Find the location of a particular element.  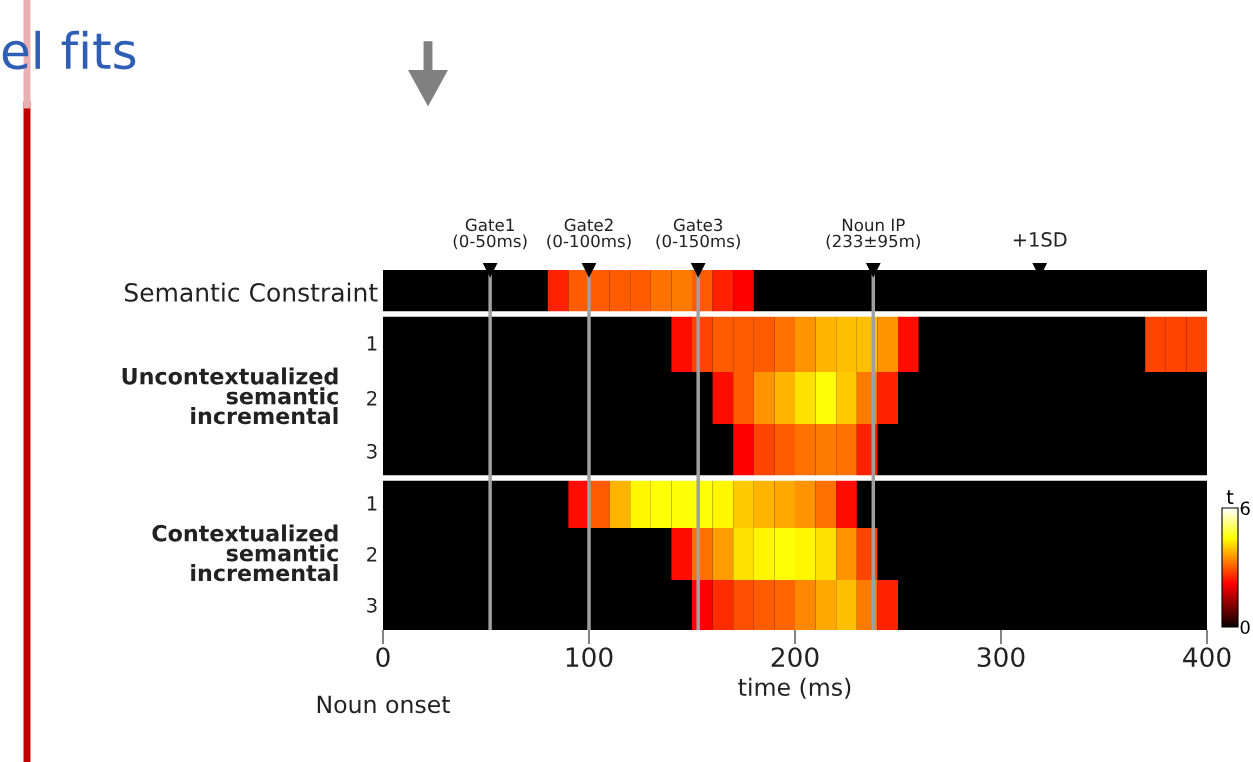

x-tick-label: 300 is located at coordinates (1001, 657).